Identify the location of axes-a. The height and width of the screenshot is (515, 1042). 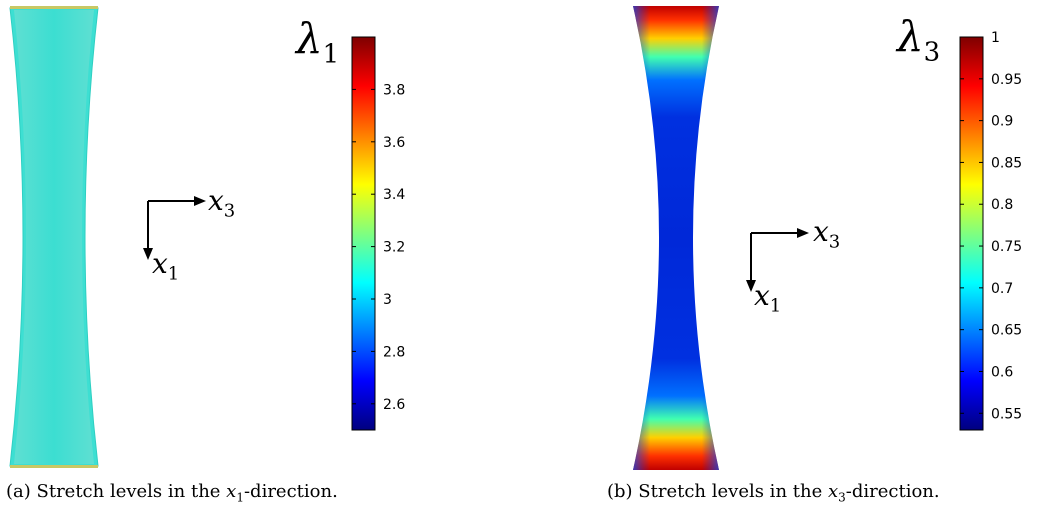
(174, 228).